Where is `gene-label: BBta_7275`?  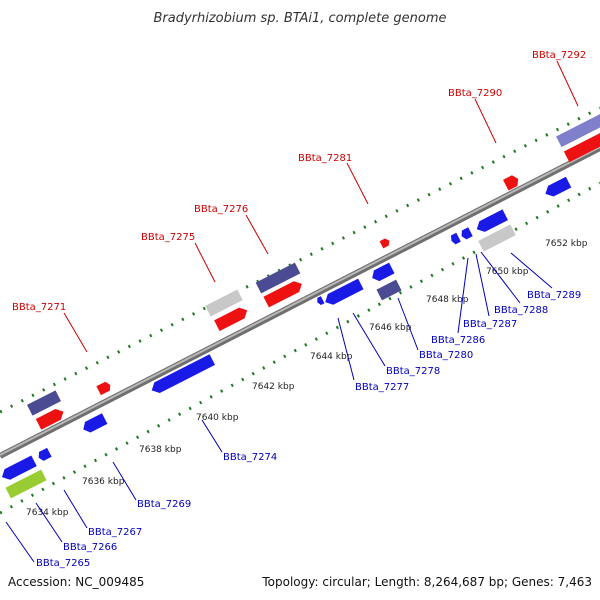
gene-label: BBta_7275 is located at coordinates (168, 237).